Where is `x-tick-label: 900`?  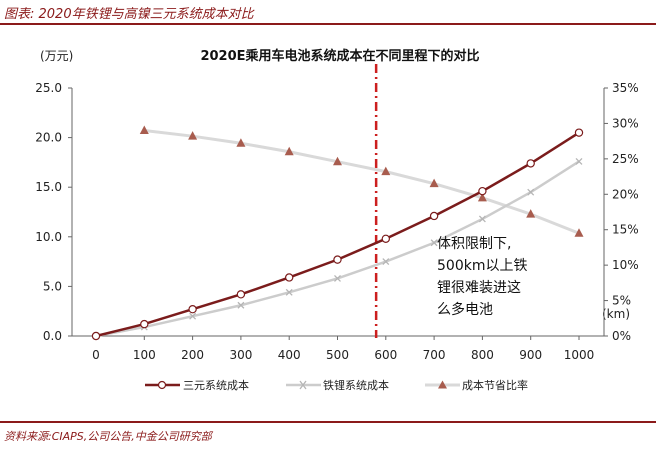 x-tick-label: 900 is located at coordinates (530, 355).